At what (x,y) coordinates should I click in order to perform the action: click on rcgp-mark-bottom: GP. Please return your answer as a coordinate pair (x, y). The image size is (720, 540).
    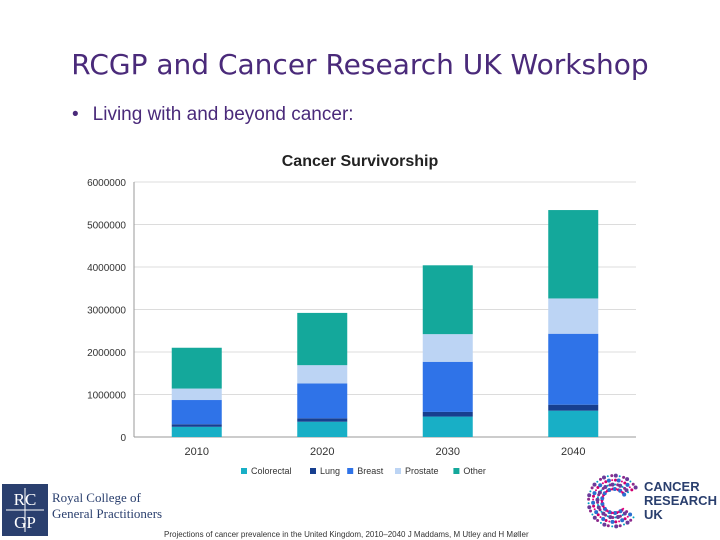
    Looking at the image, I should click on (25, 522).